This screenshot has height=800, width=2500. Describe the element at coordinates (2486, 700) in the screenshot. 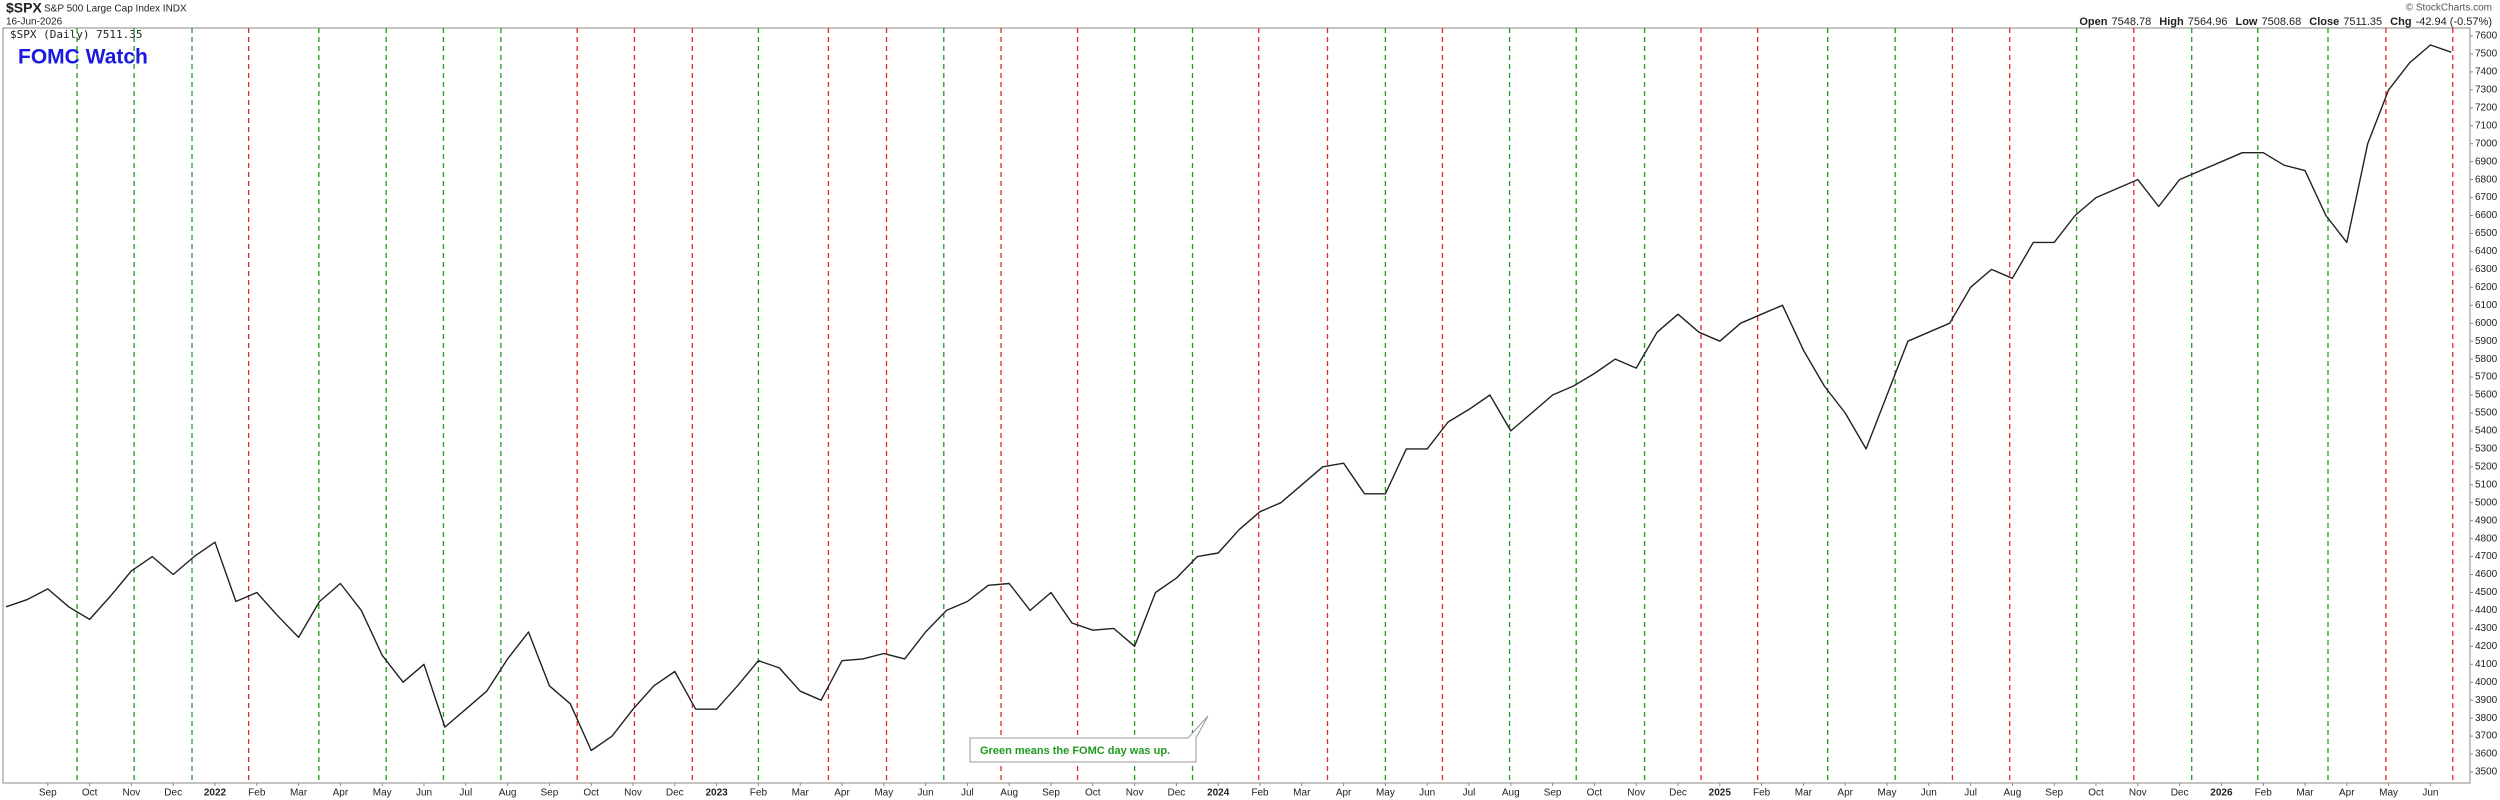

I see `y-tick-label: 3900` at that location.